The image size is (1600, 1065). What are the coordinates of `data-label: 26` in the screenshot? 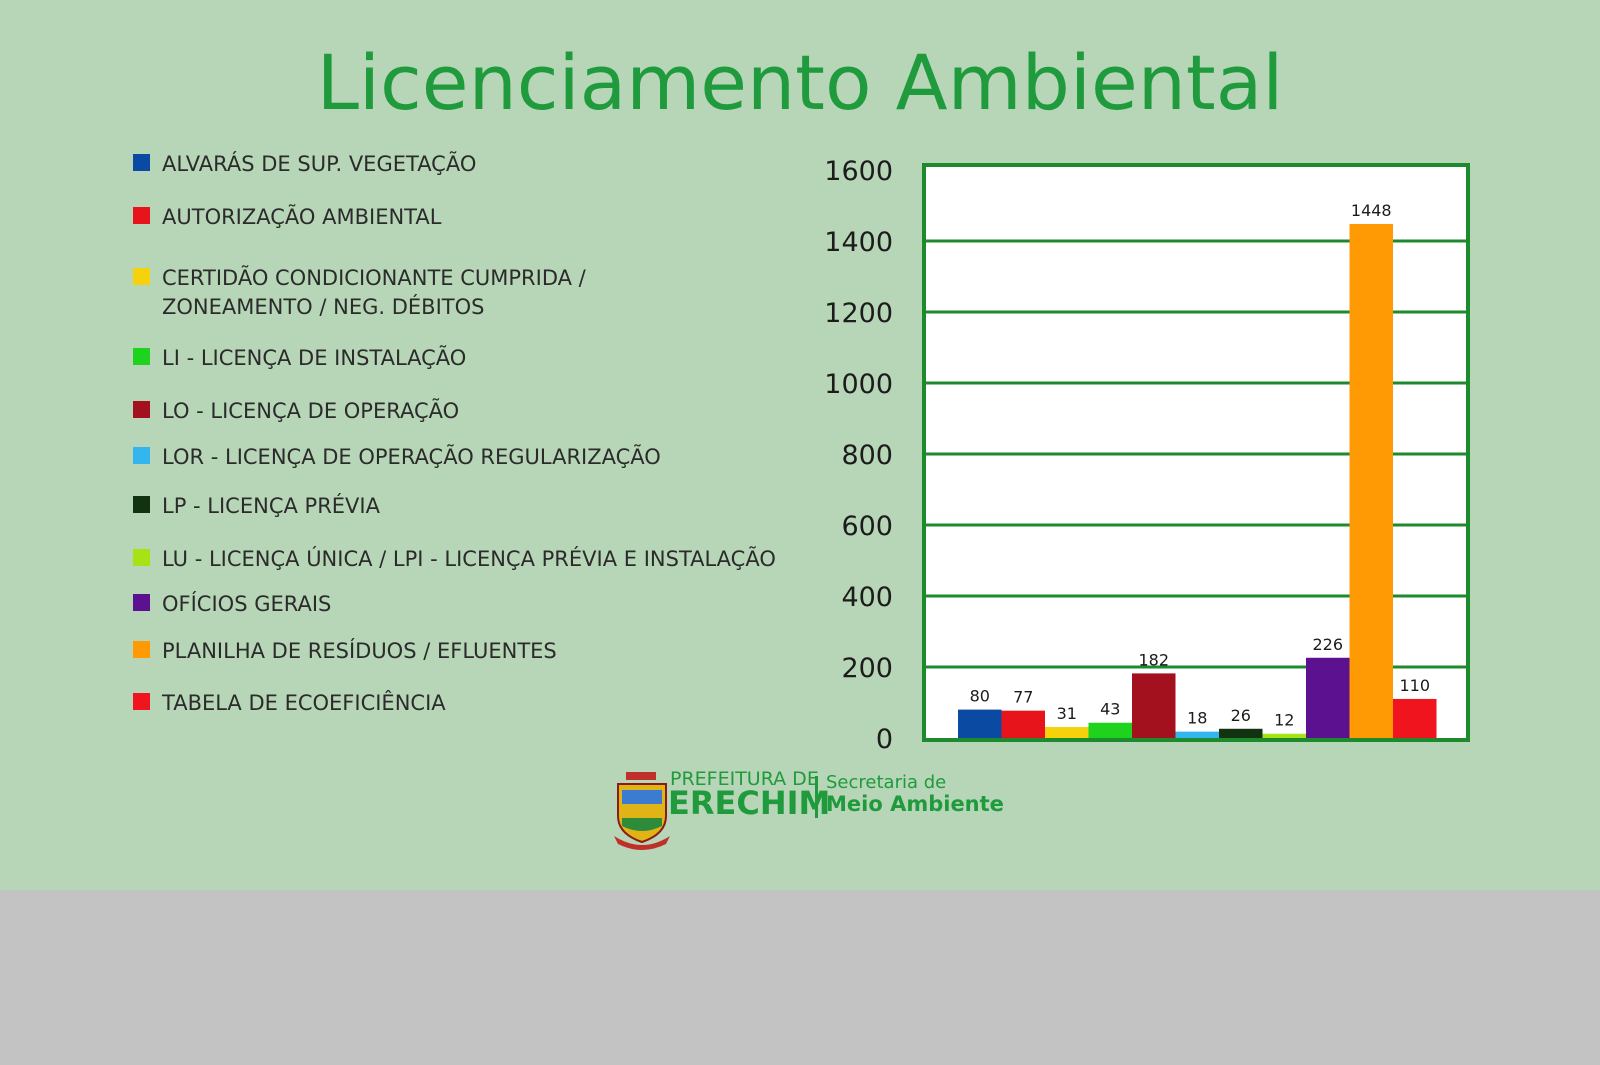 It's located at (1241, 715).